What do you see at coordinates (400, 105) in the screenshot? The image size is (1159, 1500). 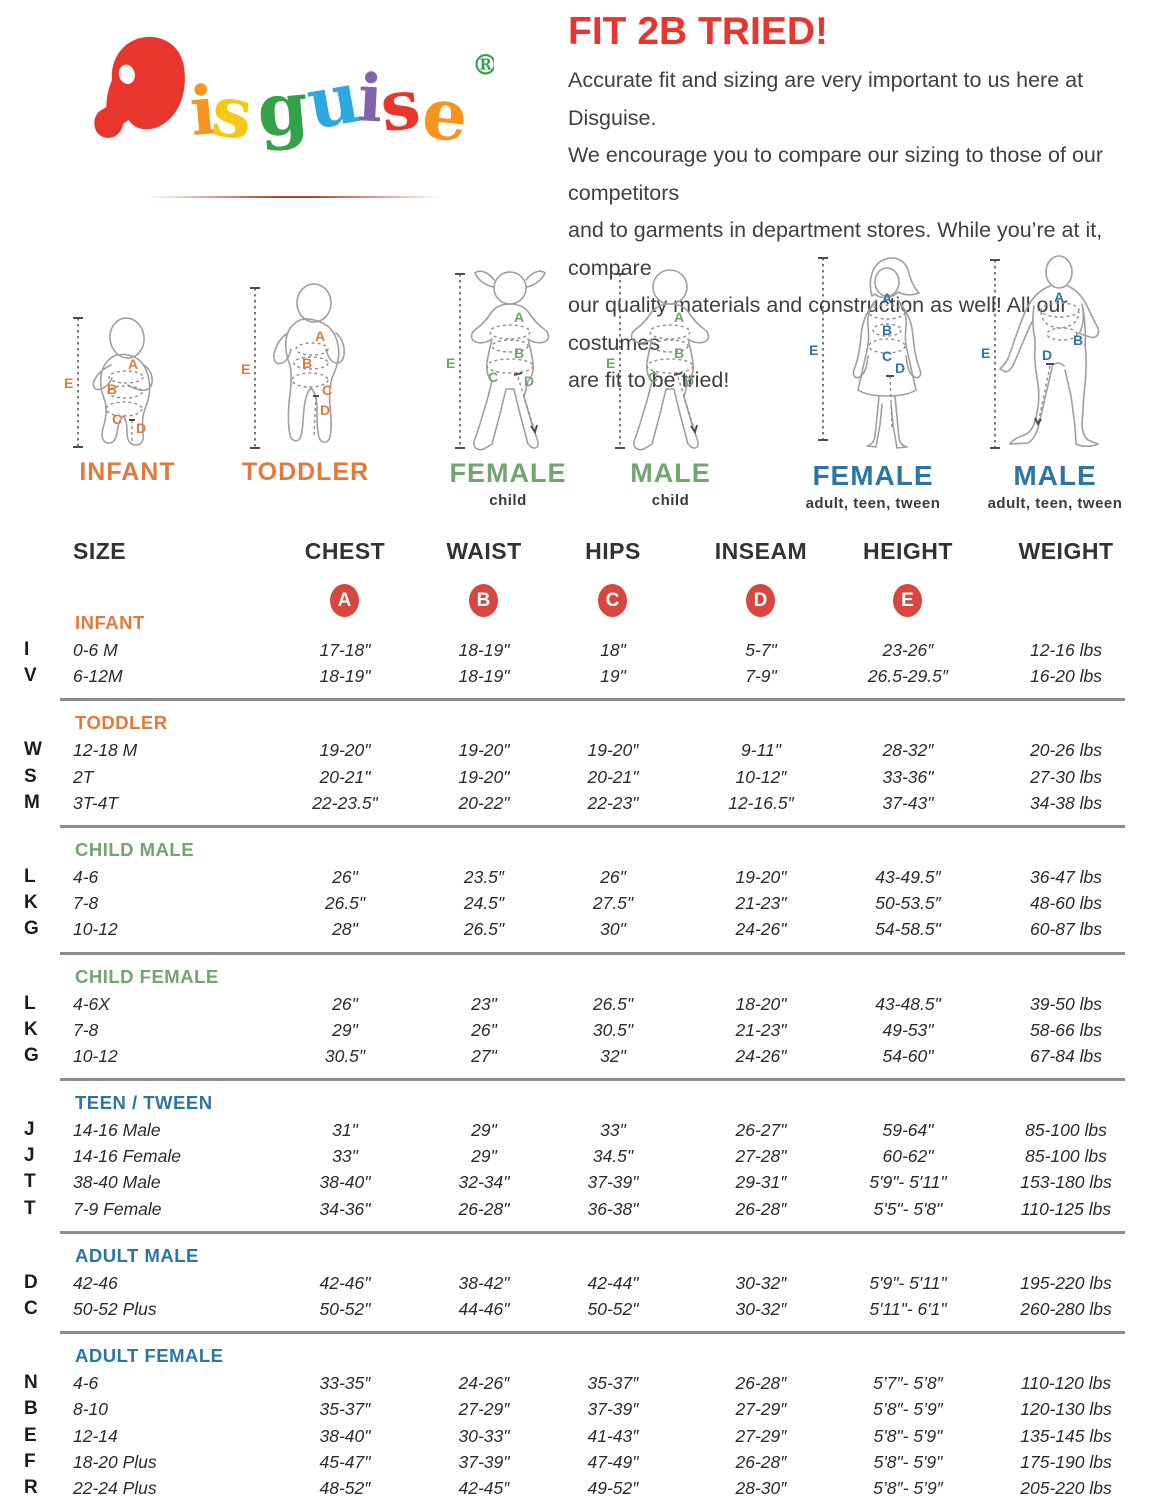 I see `svg-text: s` at bounding box center [400, 105].